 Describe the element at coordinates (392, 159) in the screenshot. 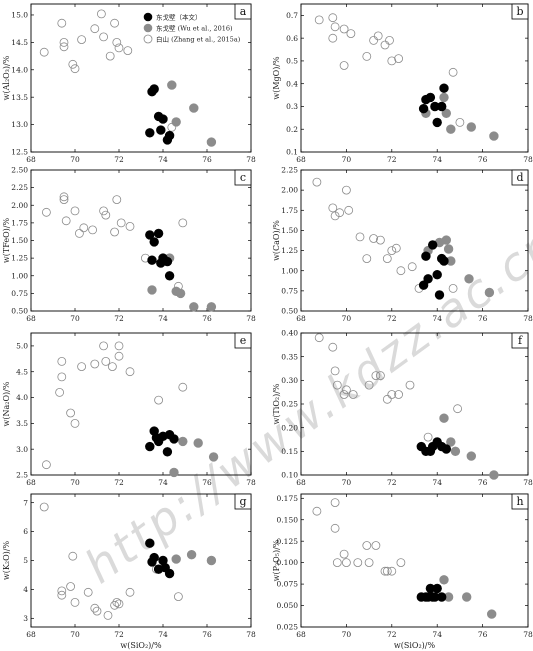

I see `x-tick-label: 72` at that location.